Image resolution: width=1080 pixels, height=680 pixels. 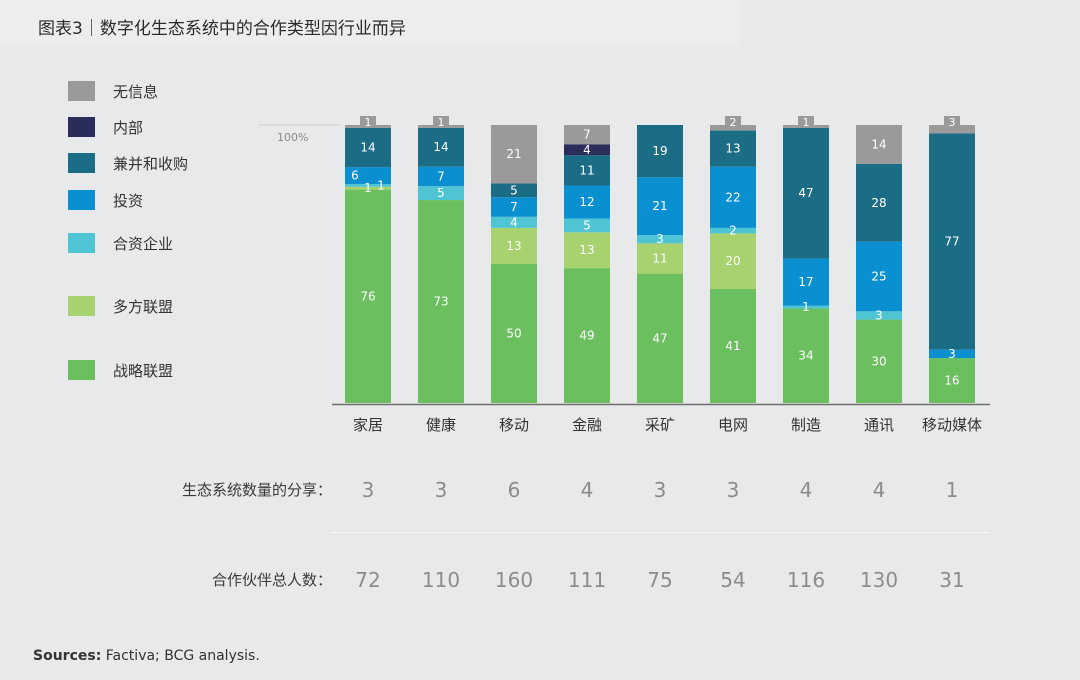 What do you see at coordinates (368, 425) in the screenshot?
I see `category-label: 家居` at bounding box center [368, 425].